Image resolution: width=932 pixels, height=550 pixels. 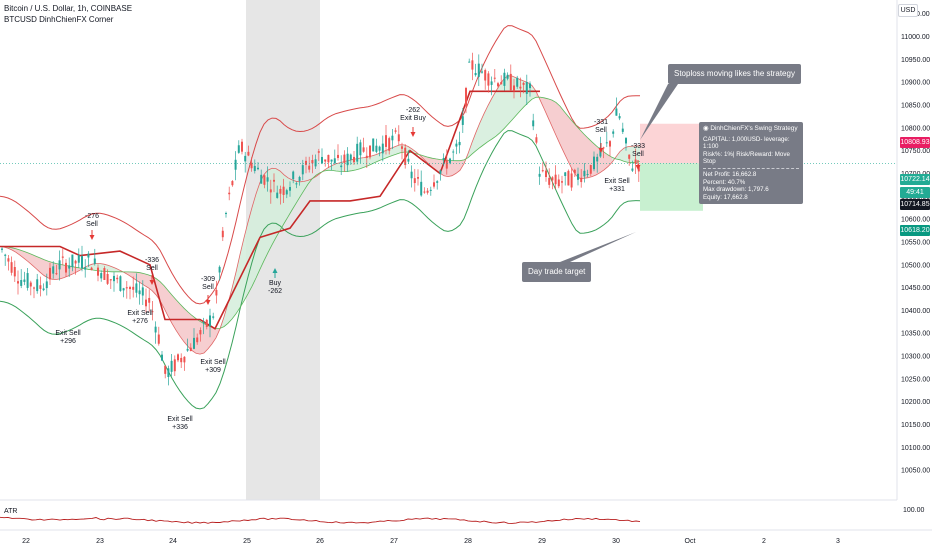 I want to click on trade-annotation-buy: Buy -262, so click(x=275, y=288).